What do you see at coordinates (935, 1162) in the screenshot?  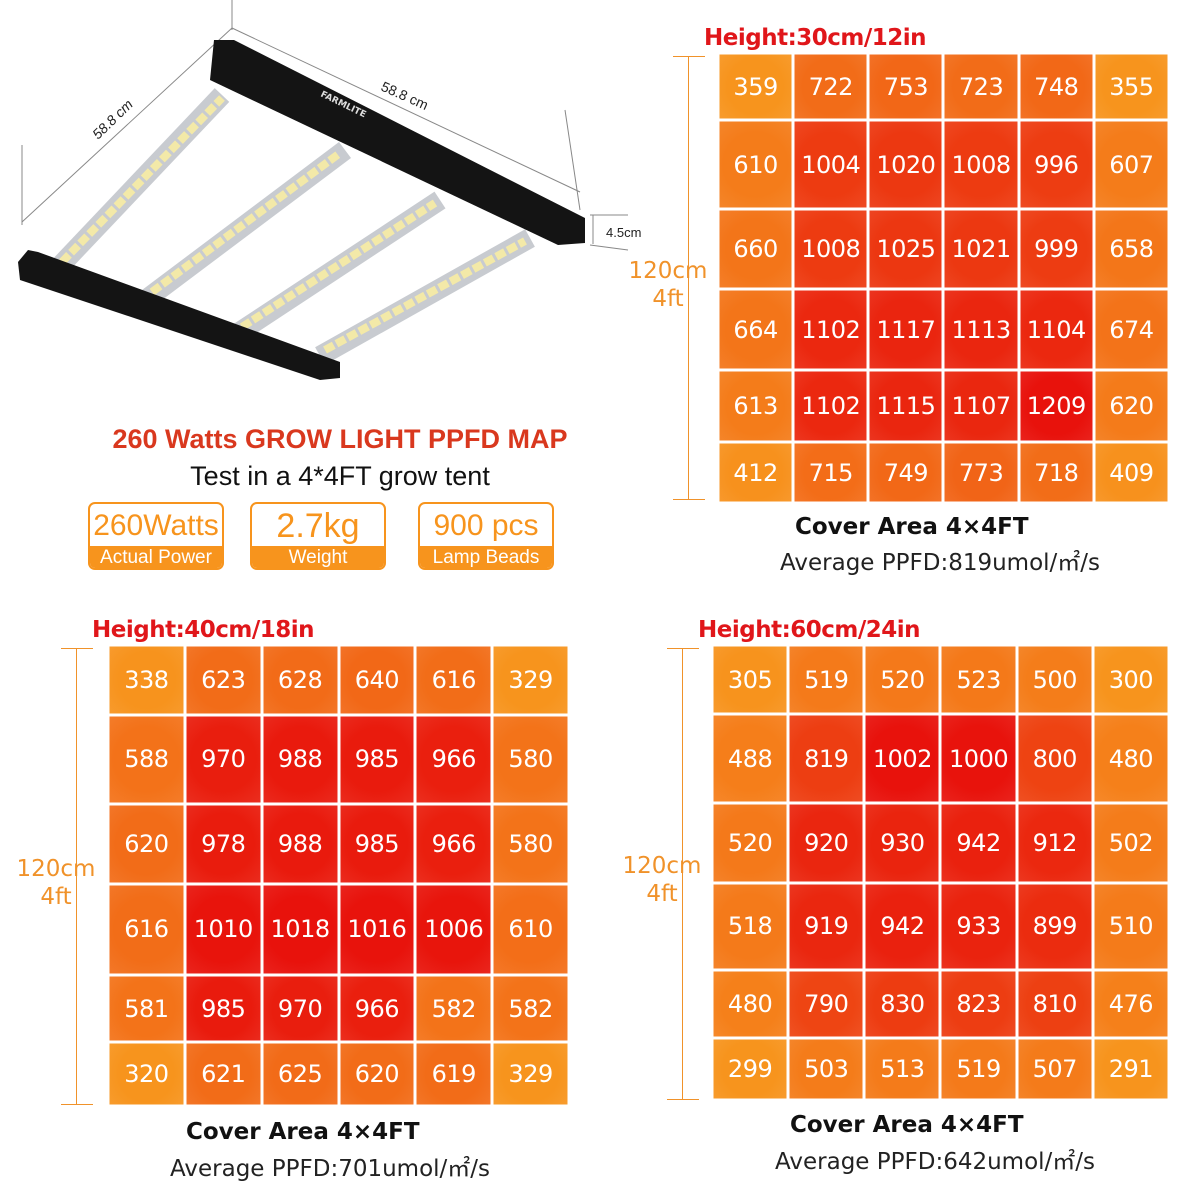 I see `heatmap-average: Average PPFD:642umol/㎡/s` at bounding box center [935, 1162].